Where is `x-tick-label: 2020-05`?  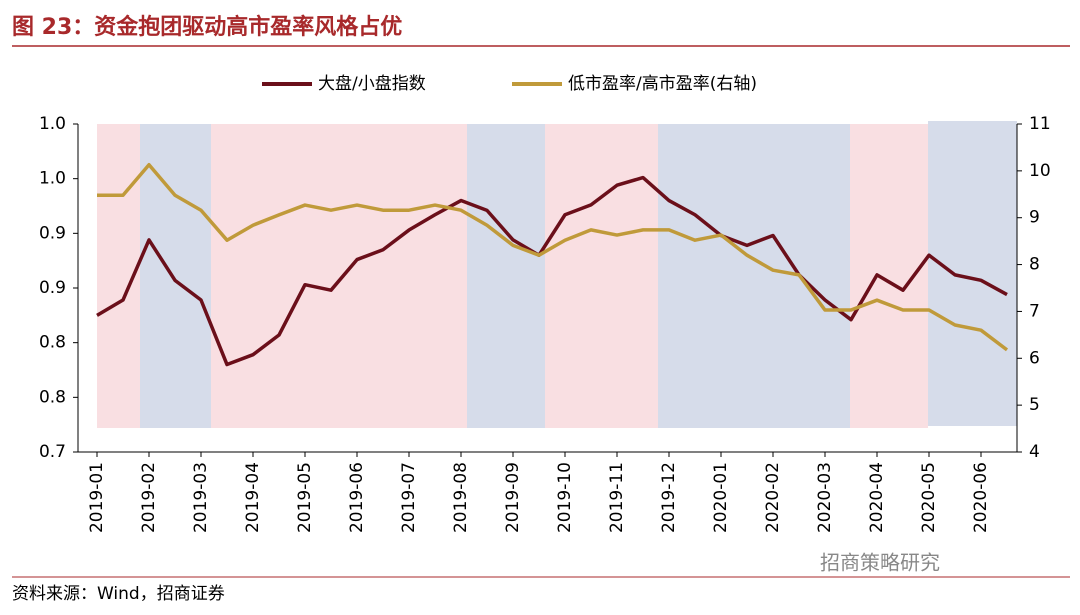
x-tick-label: 2020-05 is located at coordinates (929, 497).